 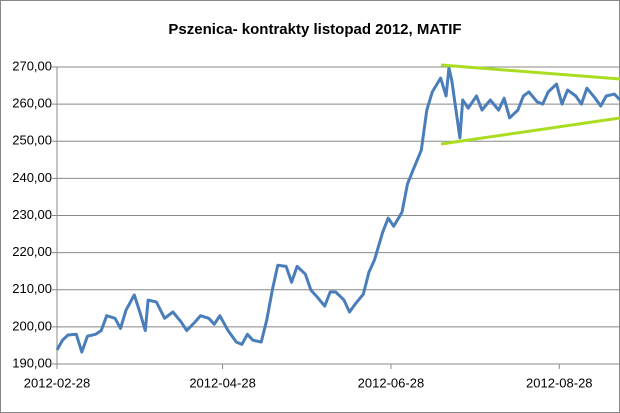 I want to click on y-tick-label: 210,00, so click(x=32, y=288).